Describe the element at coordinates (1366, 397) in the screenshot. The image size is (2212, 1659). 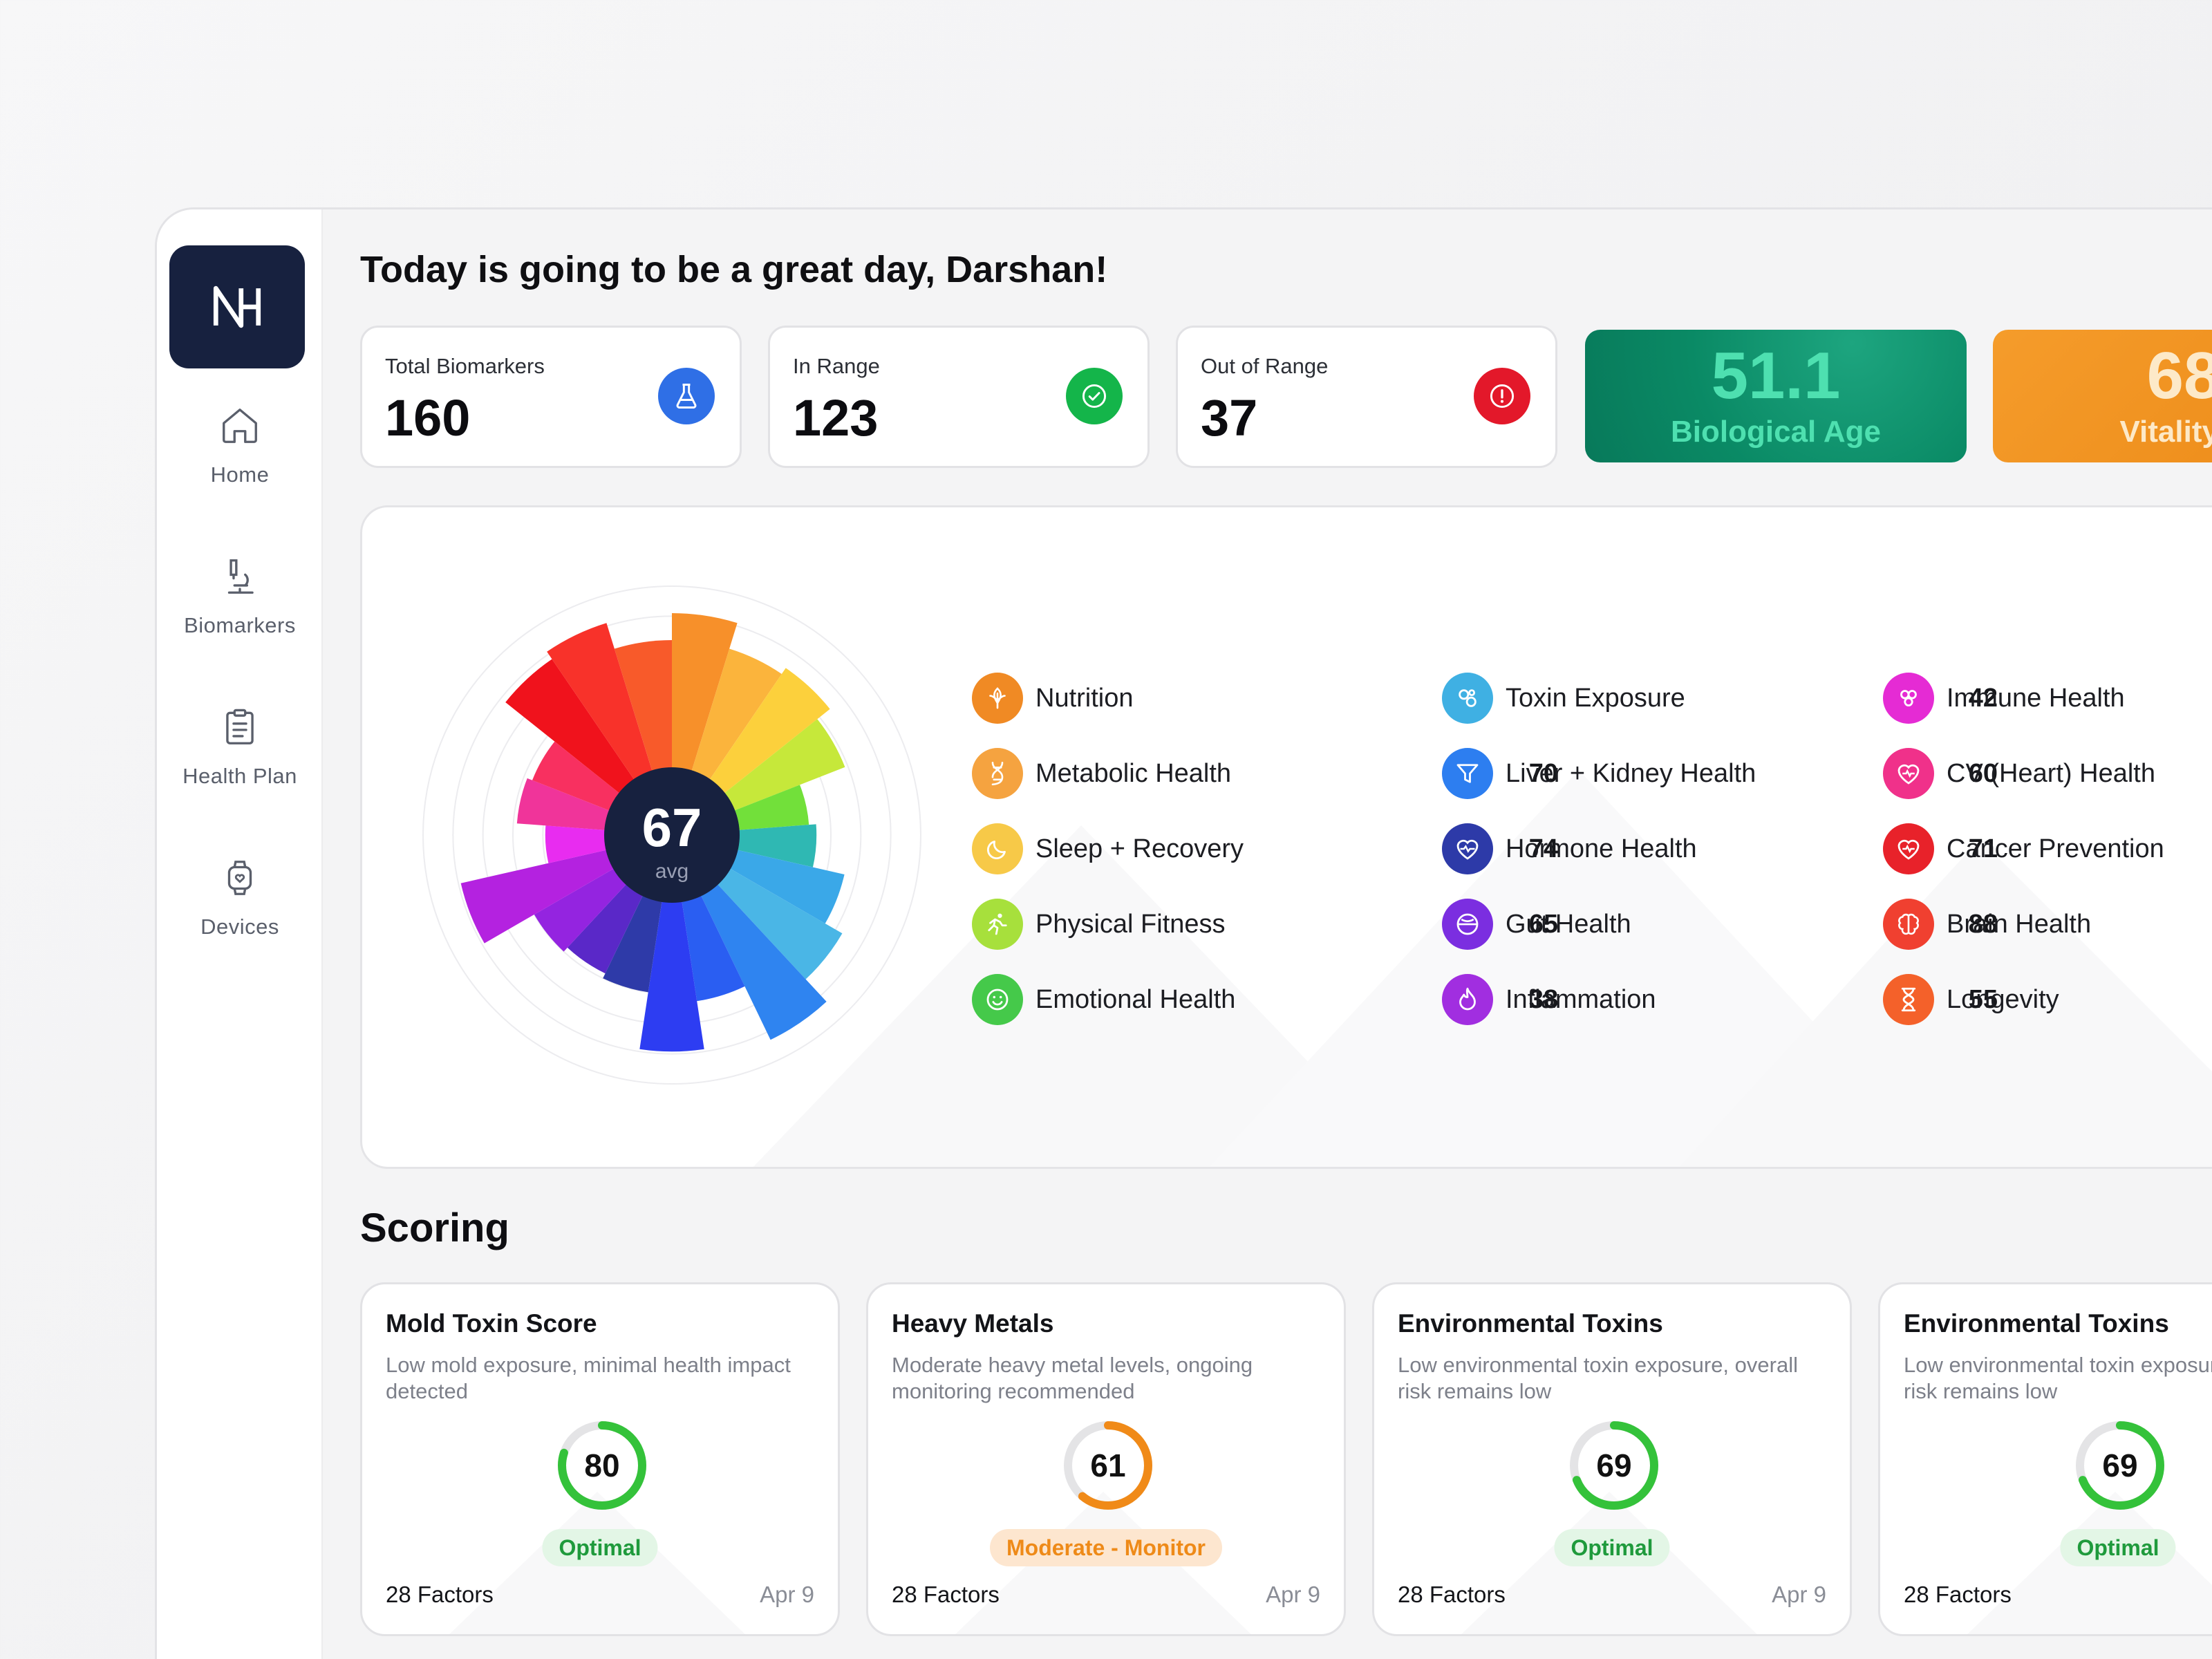
I see `stat-card-out-of-range: Out of Range 37` at that location.